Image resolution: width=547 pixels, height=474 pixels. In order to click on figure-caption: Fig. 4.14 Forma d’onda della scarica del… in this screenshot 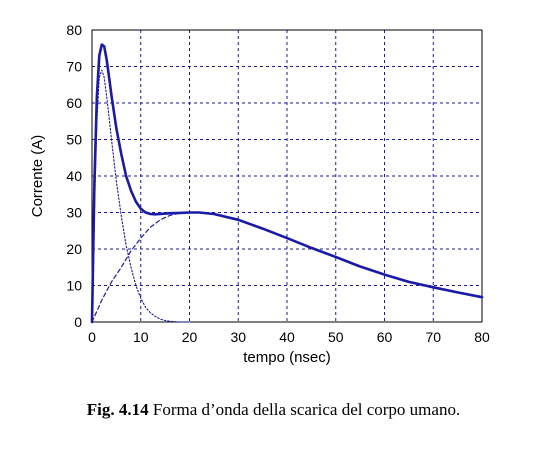, I will do `click(273, 410)`.